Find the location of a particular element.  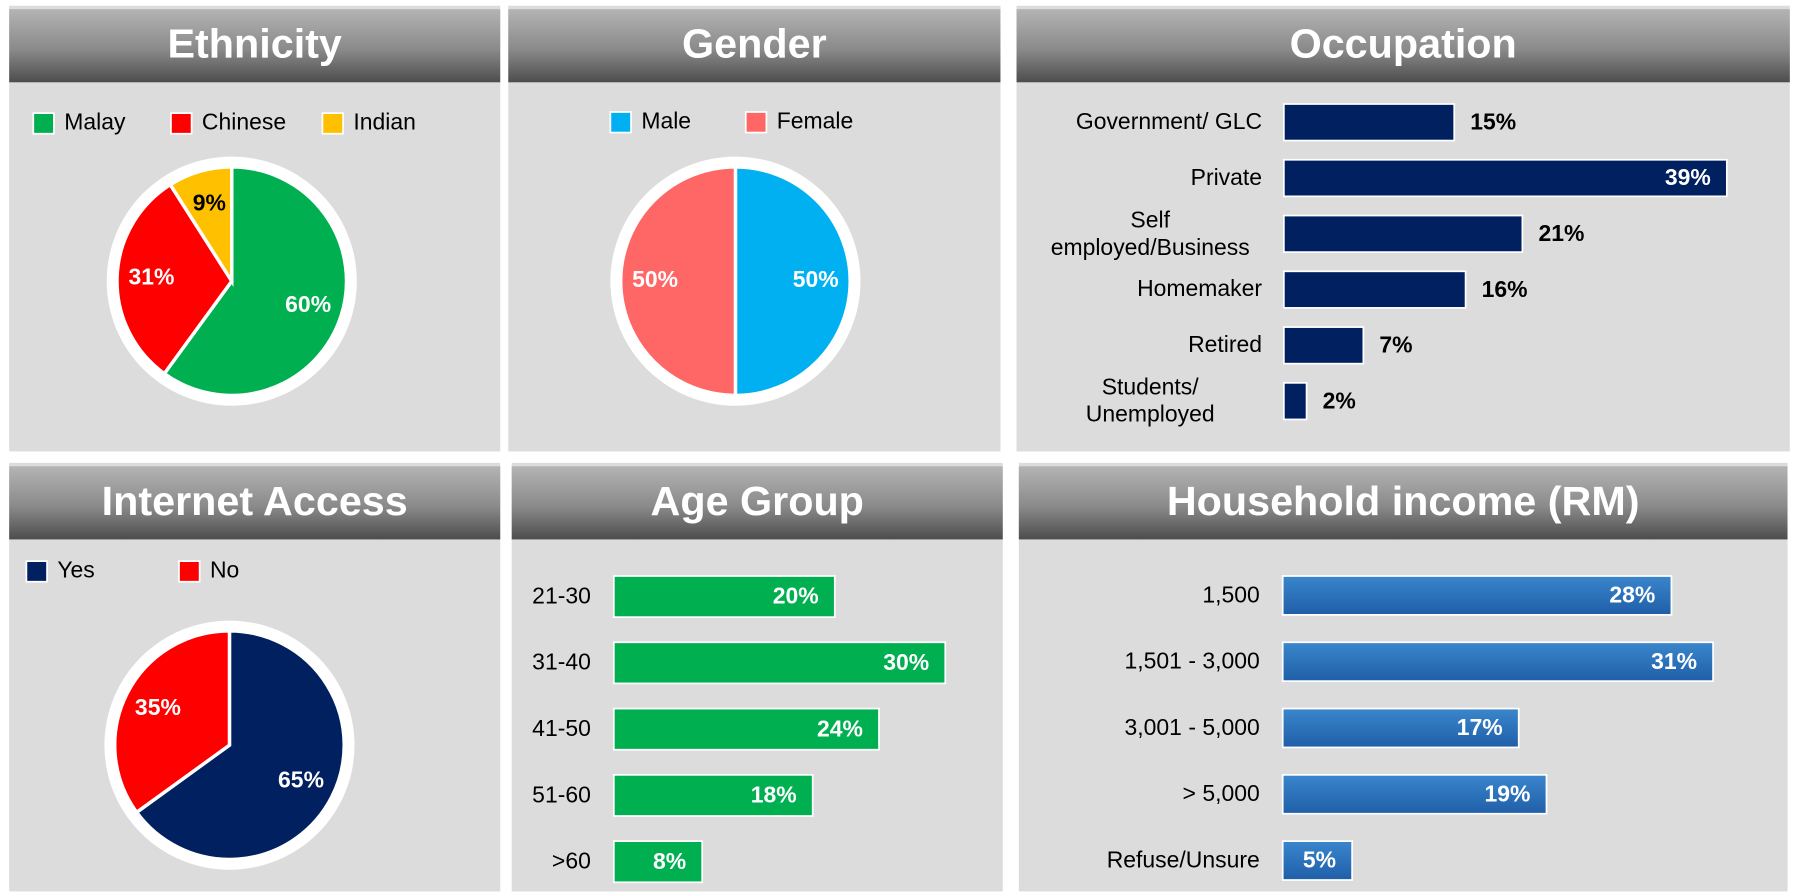

category-label: 31-40 is located at coordinates (561, 663).